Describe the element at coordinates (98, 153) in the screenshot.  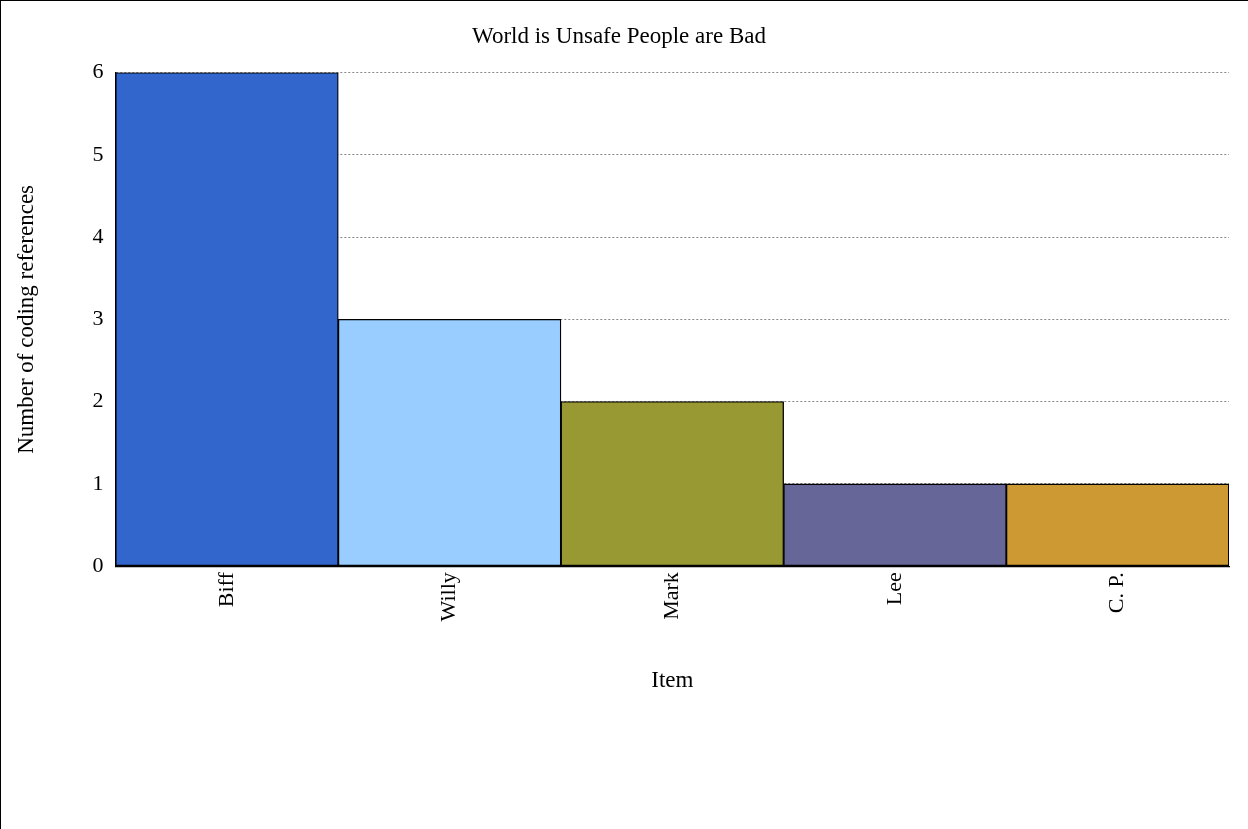
I see `y-tick-label: 5` at that location.